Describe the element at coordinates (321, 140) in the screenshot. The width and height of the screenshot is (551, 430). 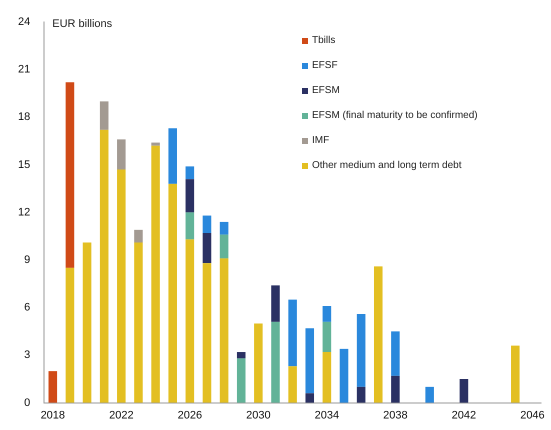
I see `legend-label: IMF` at that location.